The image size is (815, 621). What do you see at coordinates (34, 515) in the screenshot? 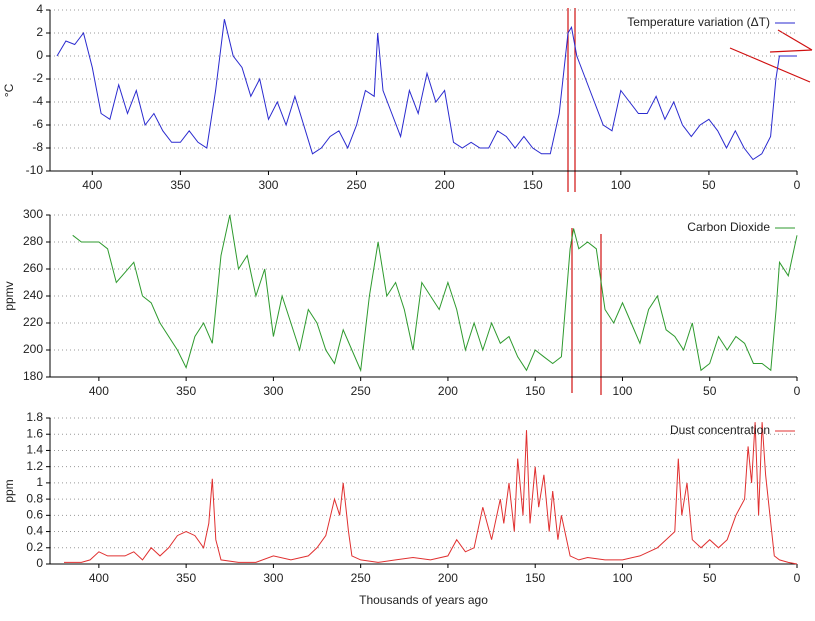
I see `y-tick-label: 0.6` at bounding box center [34, 515].